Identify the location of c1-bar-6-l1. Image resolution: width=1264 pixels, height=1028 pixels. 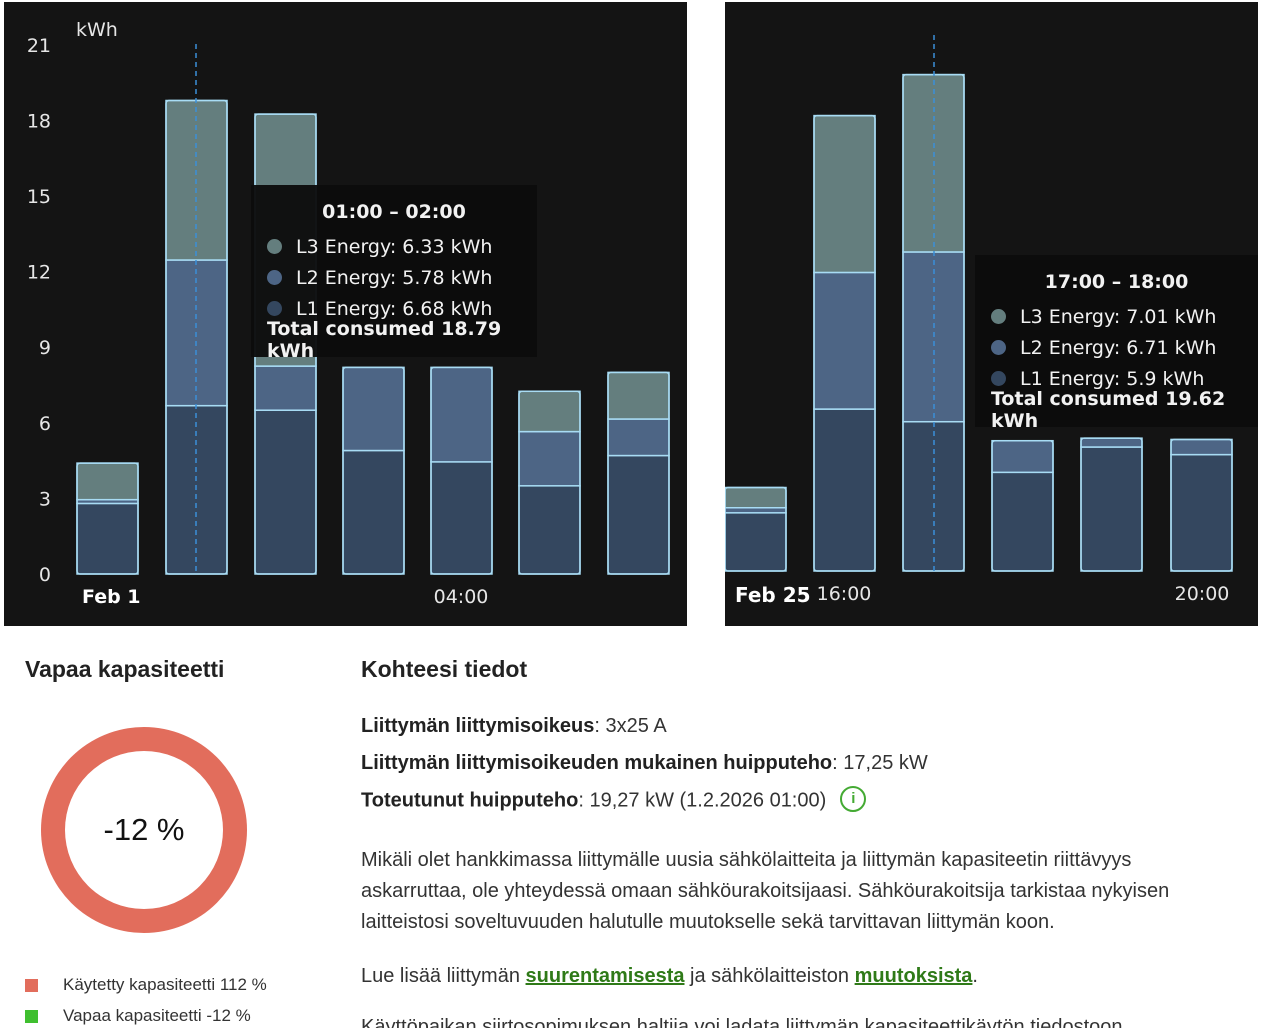
(638, 514).